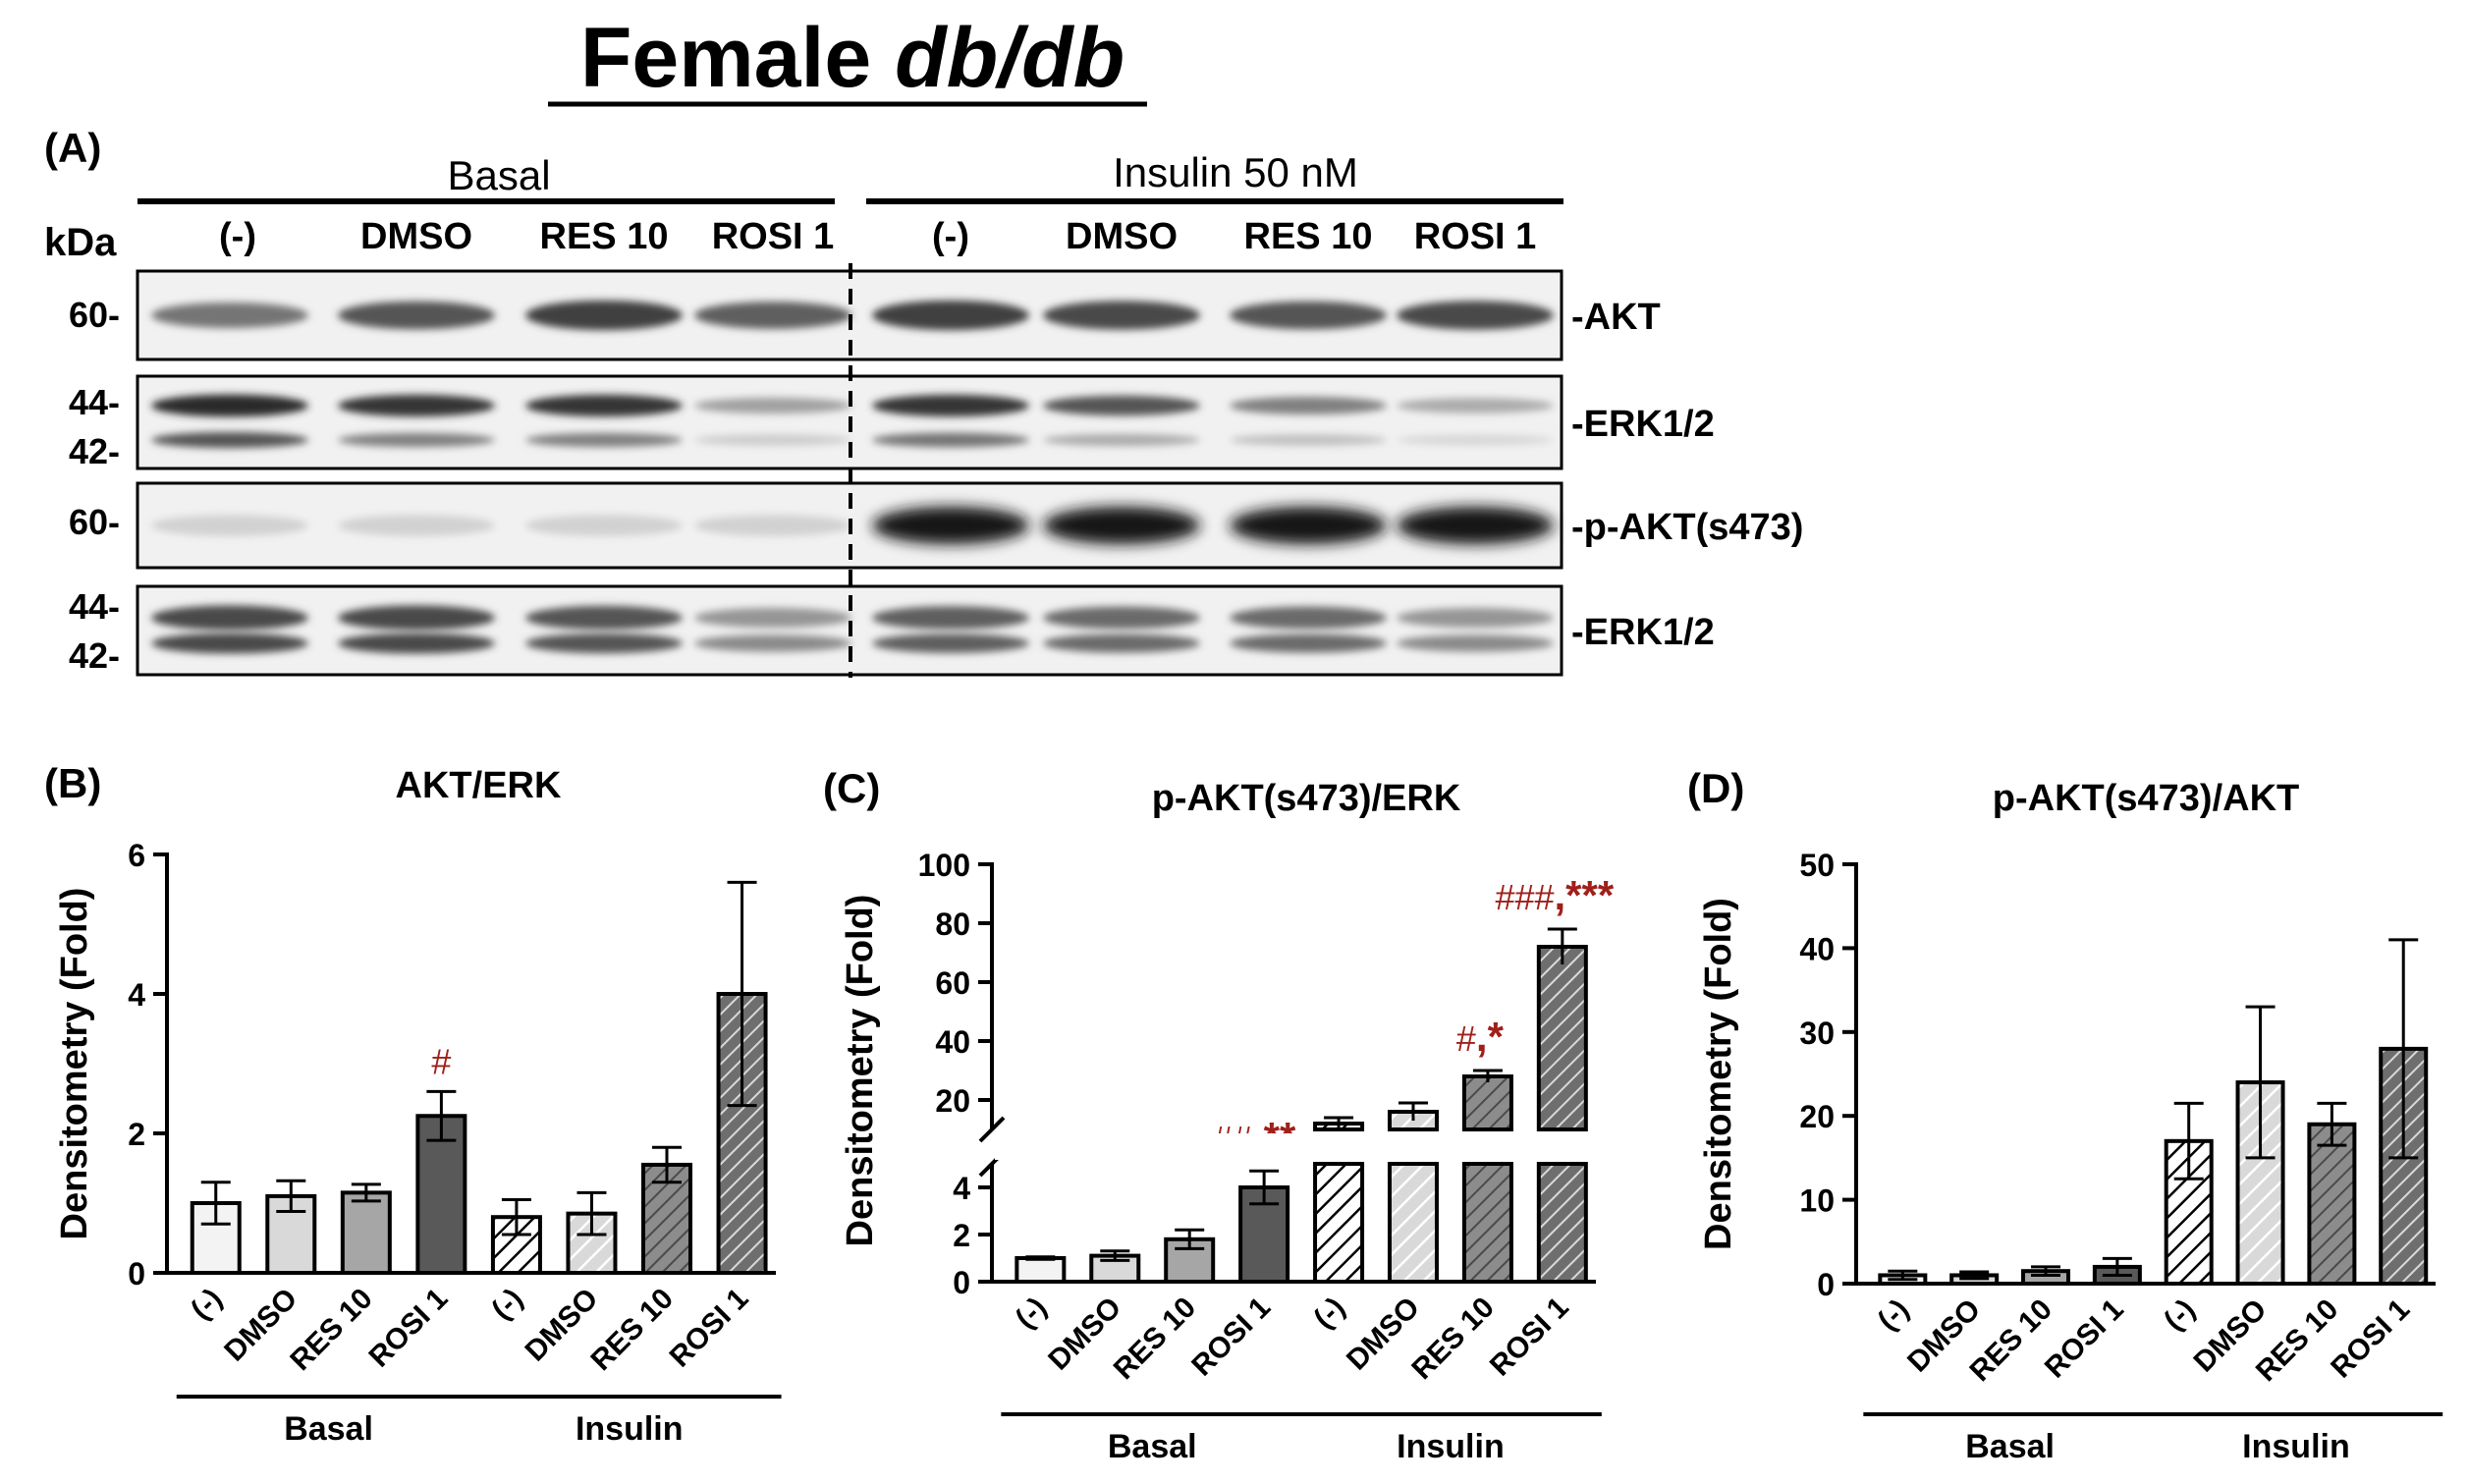  Describe the element at coordinates (604, 236) in the screenshot. I see `lane-label-2: RES 10` at that location.